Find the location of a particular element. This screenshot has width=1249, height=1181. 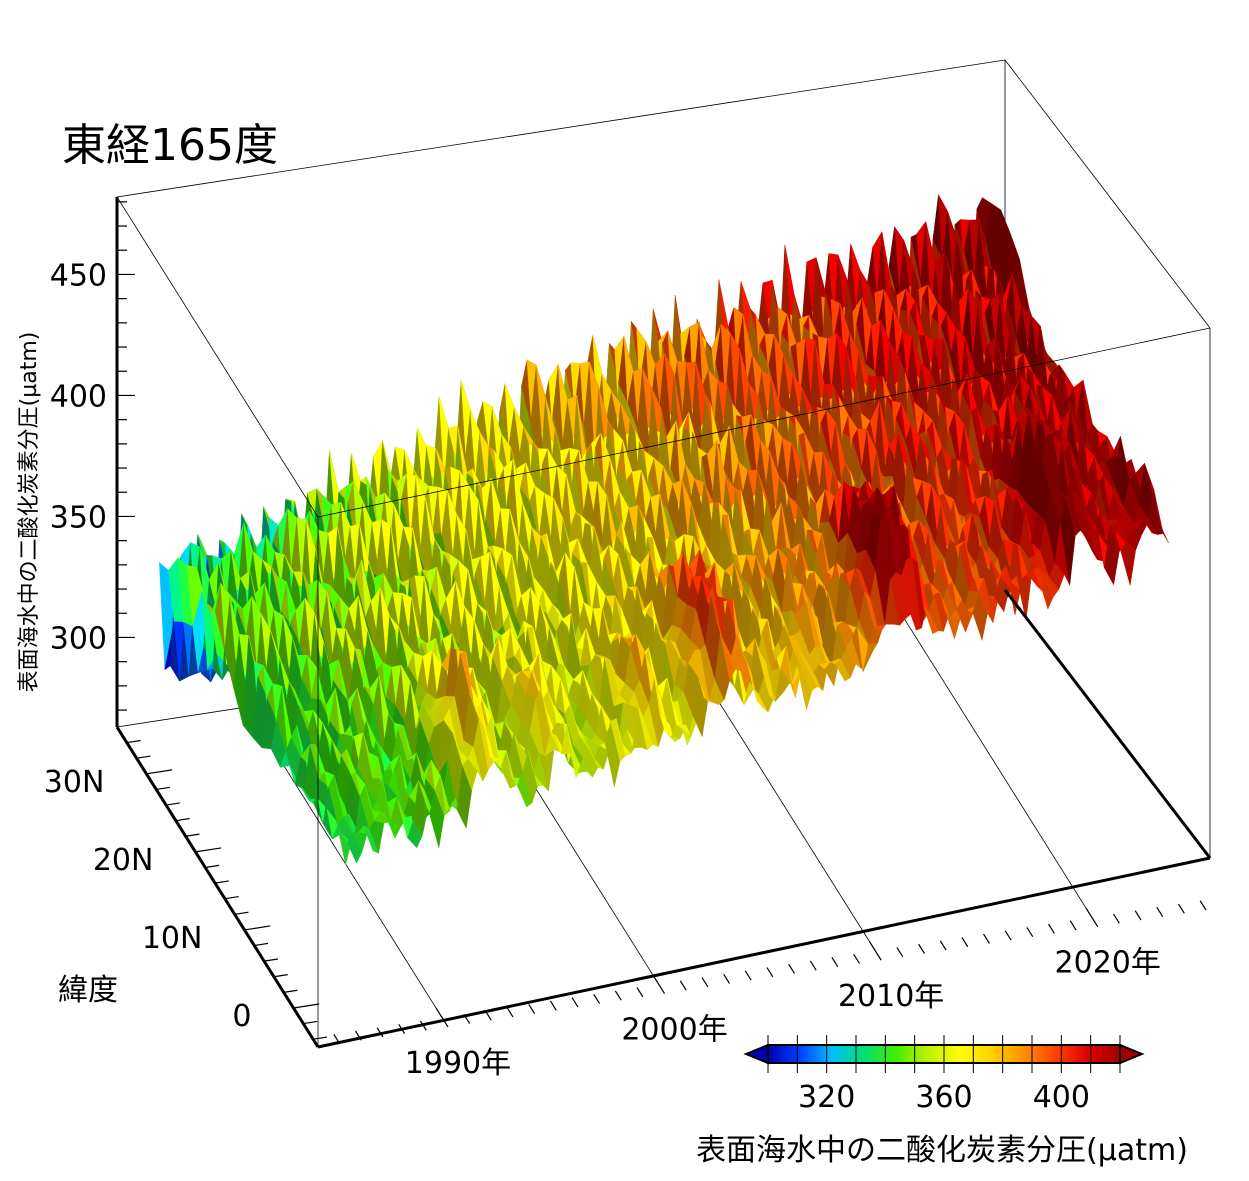

z-tick-label: 400 is located at coordinates (78, 396).